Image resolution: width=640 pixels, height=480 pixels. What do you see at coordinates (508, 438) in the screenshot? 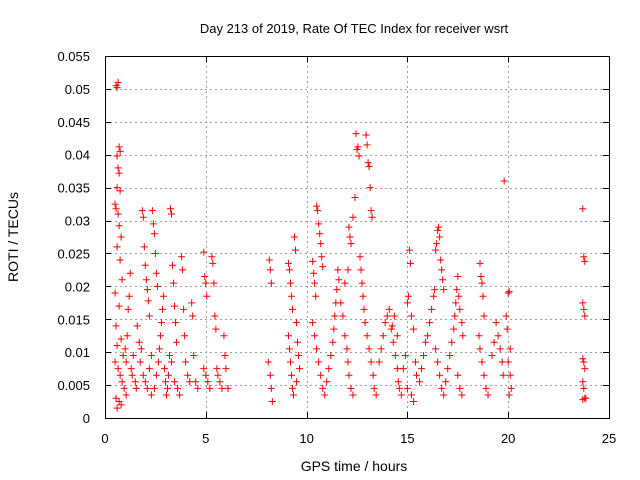
I see `x-tick-label: 20` at bounding box center [508, 438].